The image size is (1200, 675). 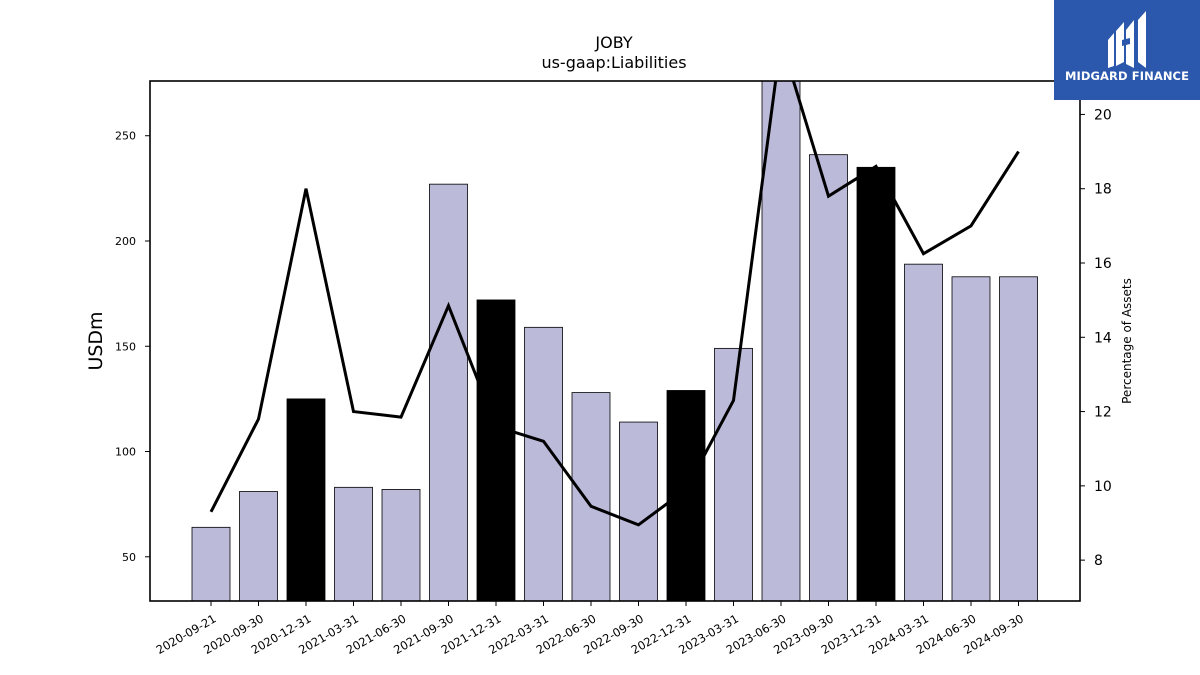 What do you see at coordinates (1103, 338) in the screenshot?
I see `y2-tick-label: 14` at bounding box center [1103, 338].